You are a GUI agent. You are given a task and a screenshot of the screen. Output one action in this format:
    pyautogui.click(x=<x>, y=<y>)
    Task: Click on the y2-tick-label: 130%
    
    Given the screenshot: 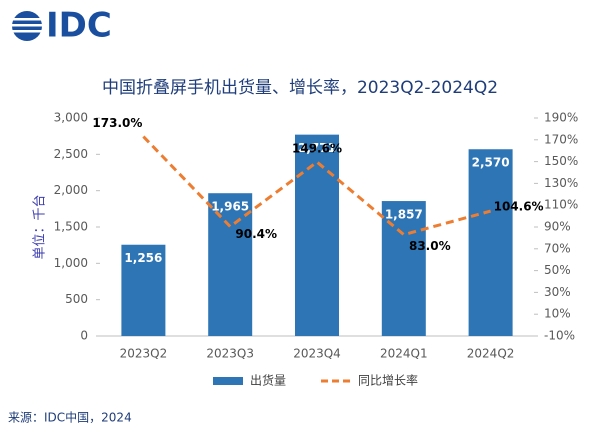 What is the action you would take?
    pyautogui.click(x=561, y=183)
    